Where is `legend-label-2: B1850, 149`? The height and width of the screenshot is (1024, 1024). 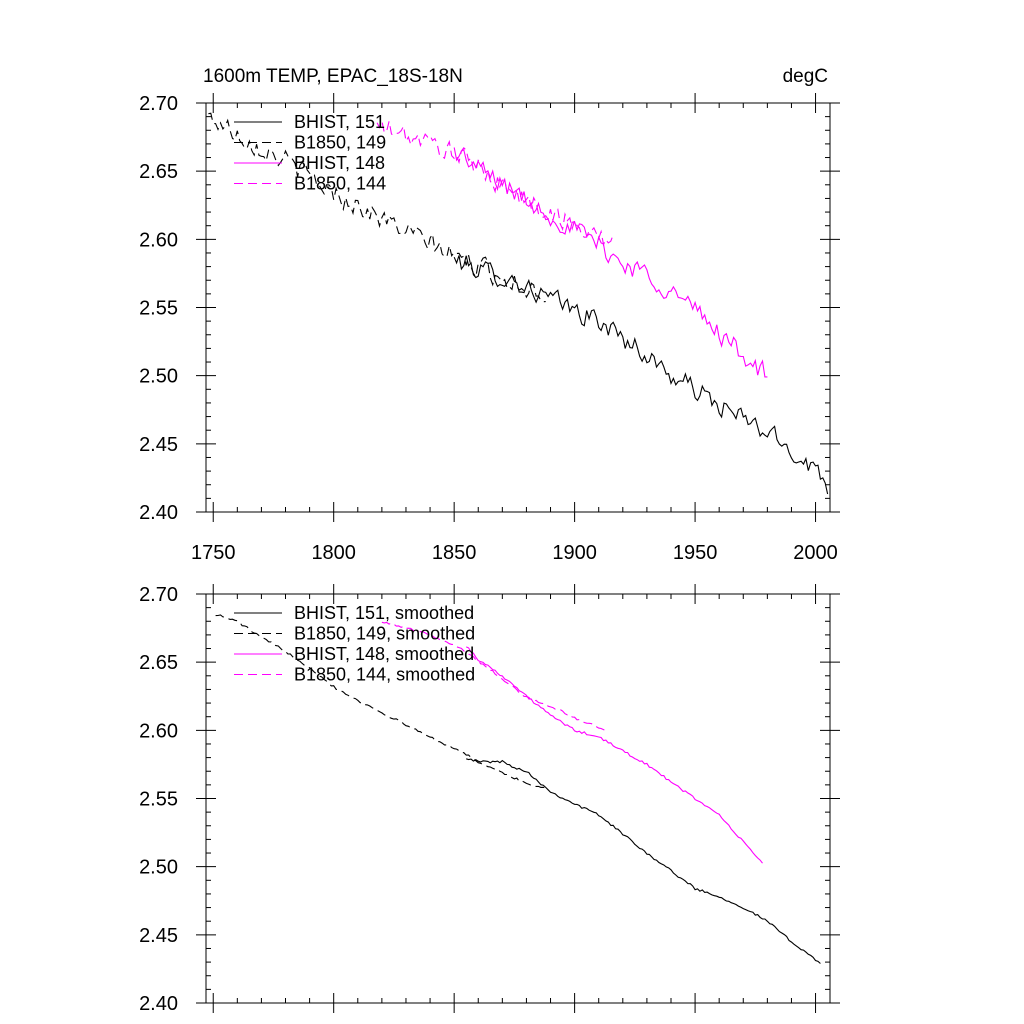 legend-label-2: B1850, 149 is located at coordinates (340, 143).